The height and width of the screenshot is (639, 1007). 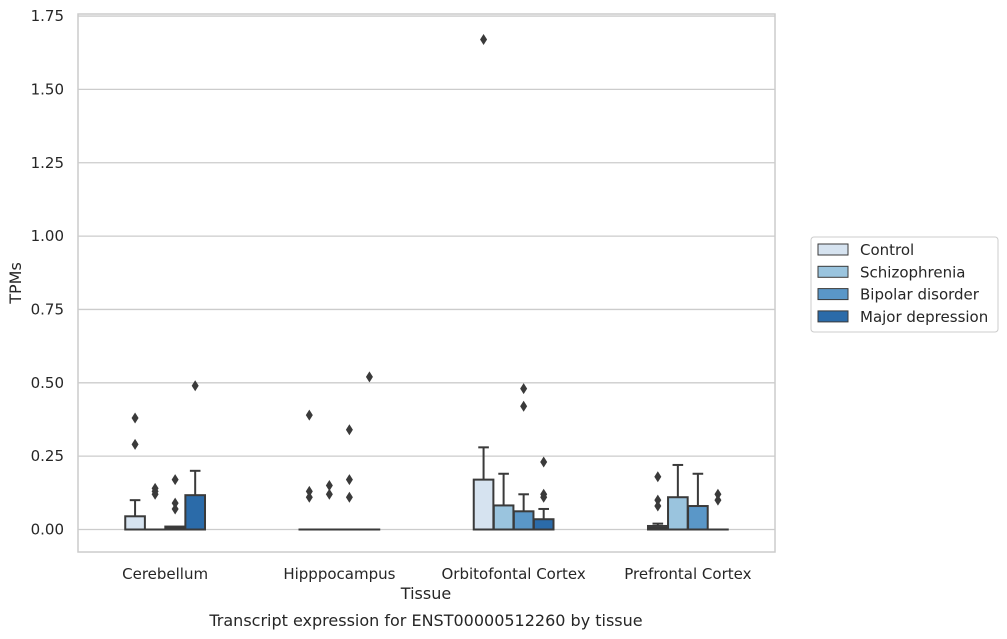 I want to click on legend-label: Major depression, so click(x=924, y=317).